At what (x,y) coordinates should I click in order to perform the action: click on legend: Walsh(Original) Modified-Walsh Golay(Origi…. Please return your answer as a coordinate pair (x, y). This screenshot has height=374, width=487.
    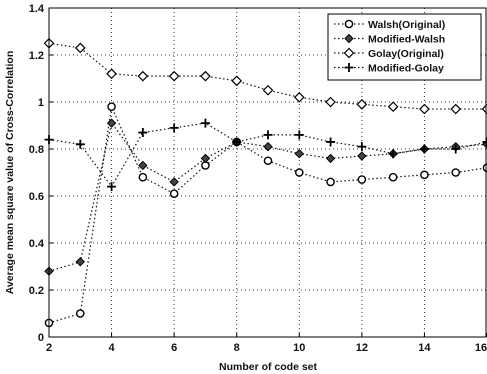
    Looking at the image, I should click on (404, 47).